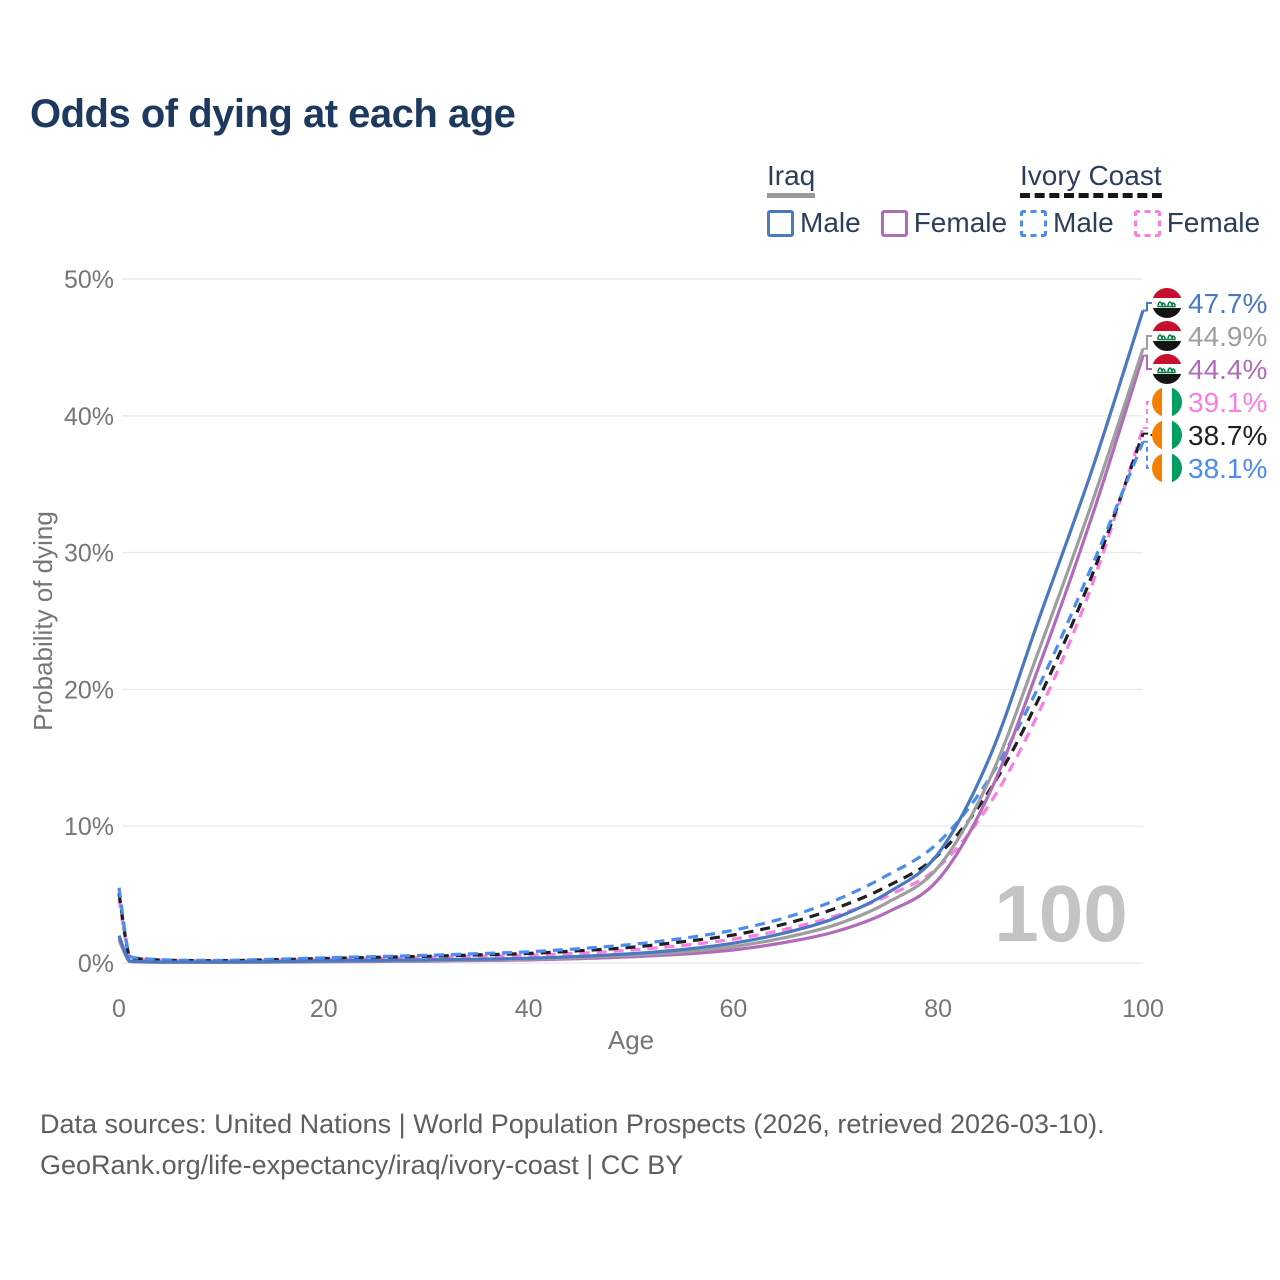  Describe the element at coordinates (43, 621) in the screenshot. I see `y-axis-title: Probability of dying` at that location.